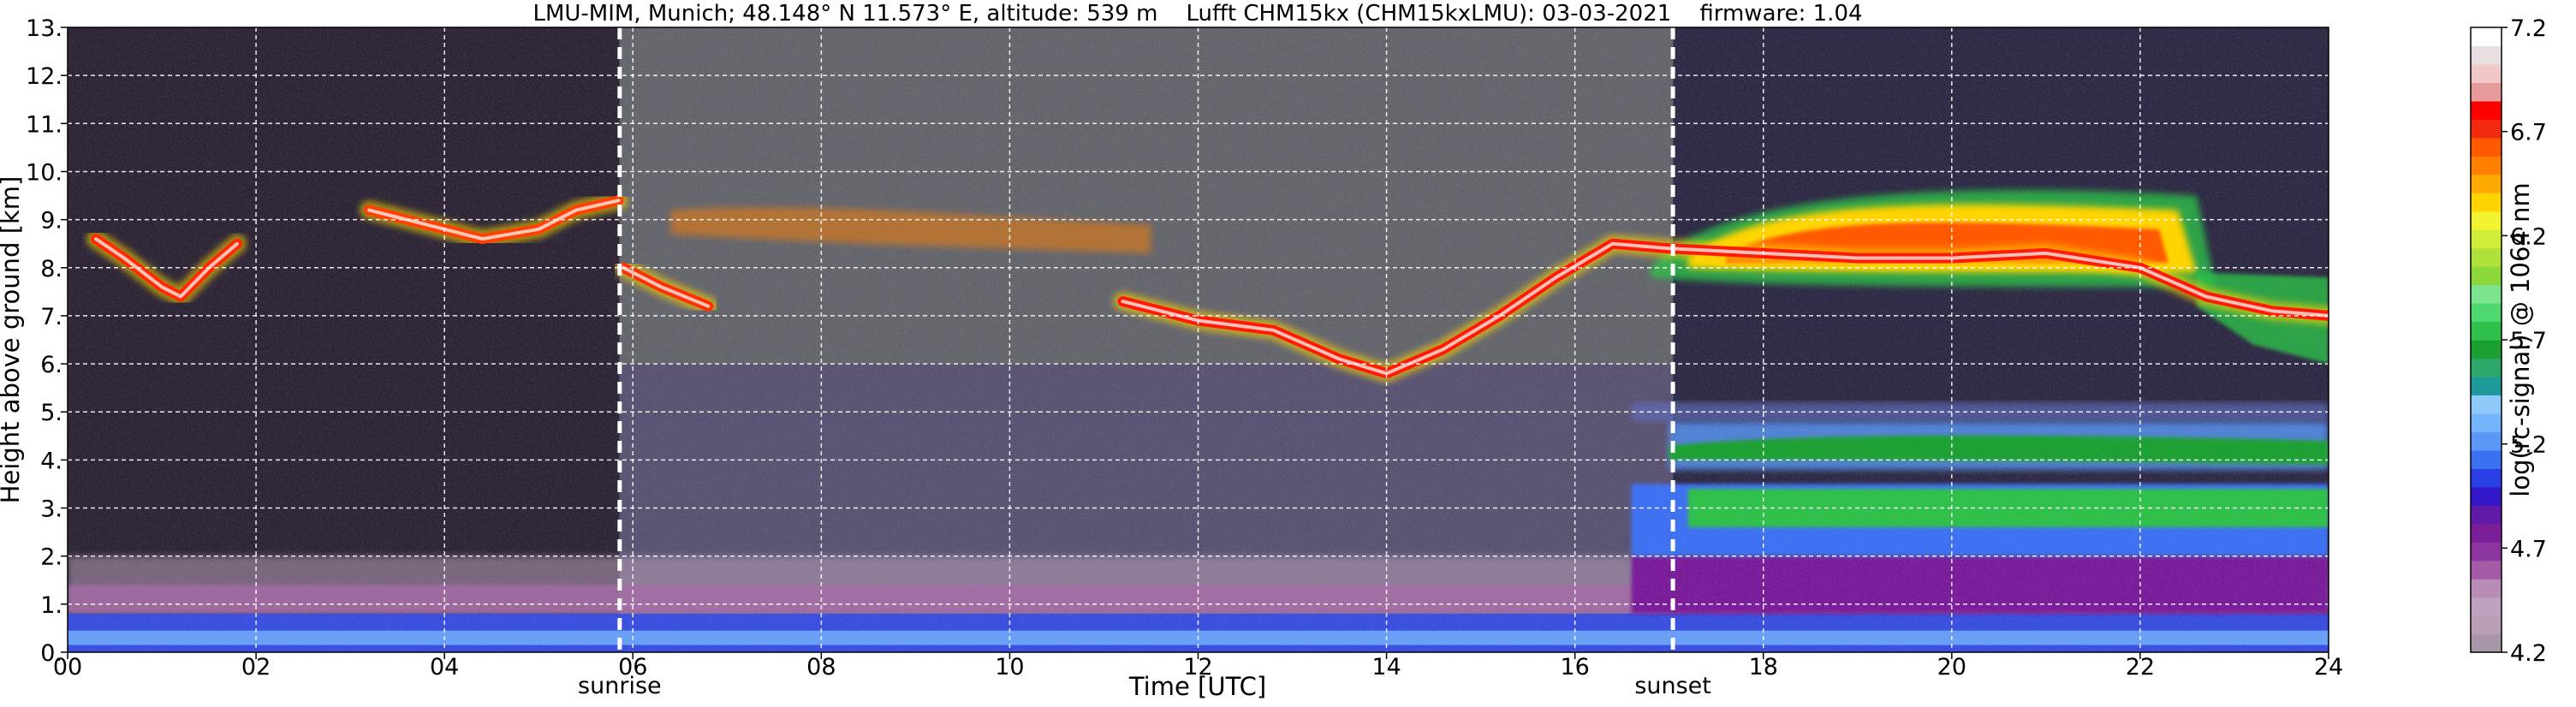 This screenshot has width=2576, height=707. Describe the element at coordinates (51, 557) in the screenshot. I see `y-tick-label: 2.` at that location.